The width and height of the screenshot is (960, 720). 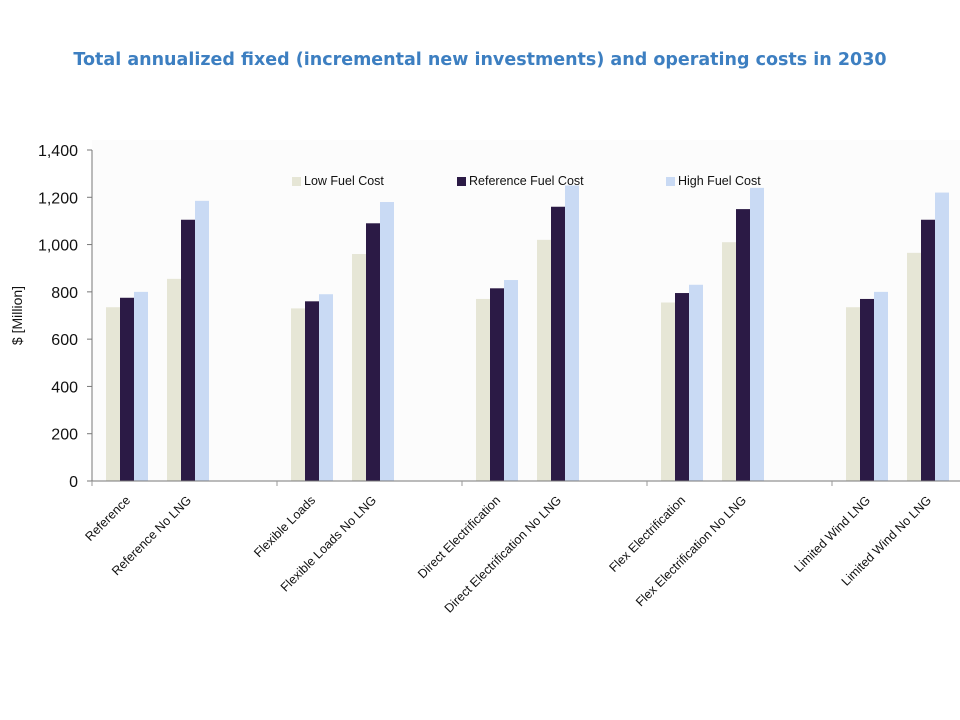 I want to click on y-tick-label: 600, so click(x=64, y=340).